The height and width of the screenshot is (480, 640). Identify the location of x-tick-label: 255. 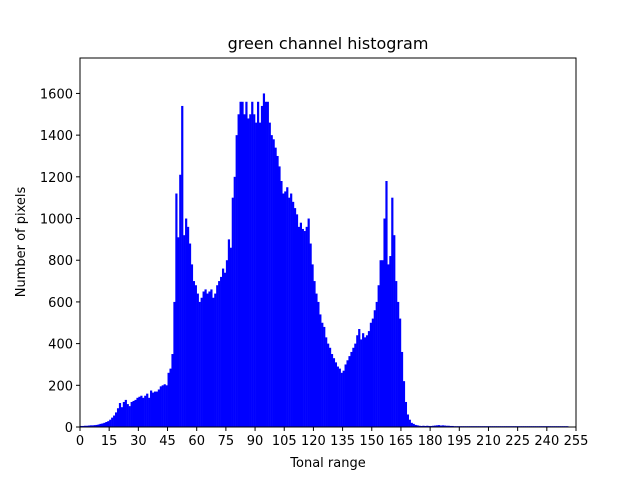
(576, 441).